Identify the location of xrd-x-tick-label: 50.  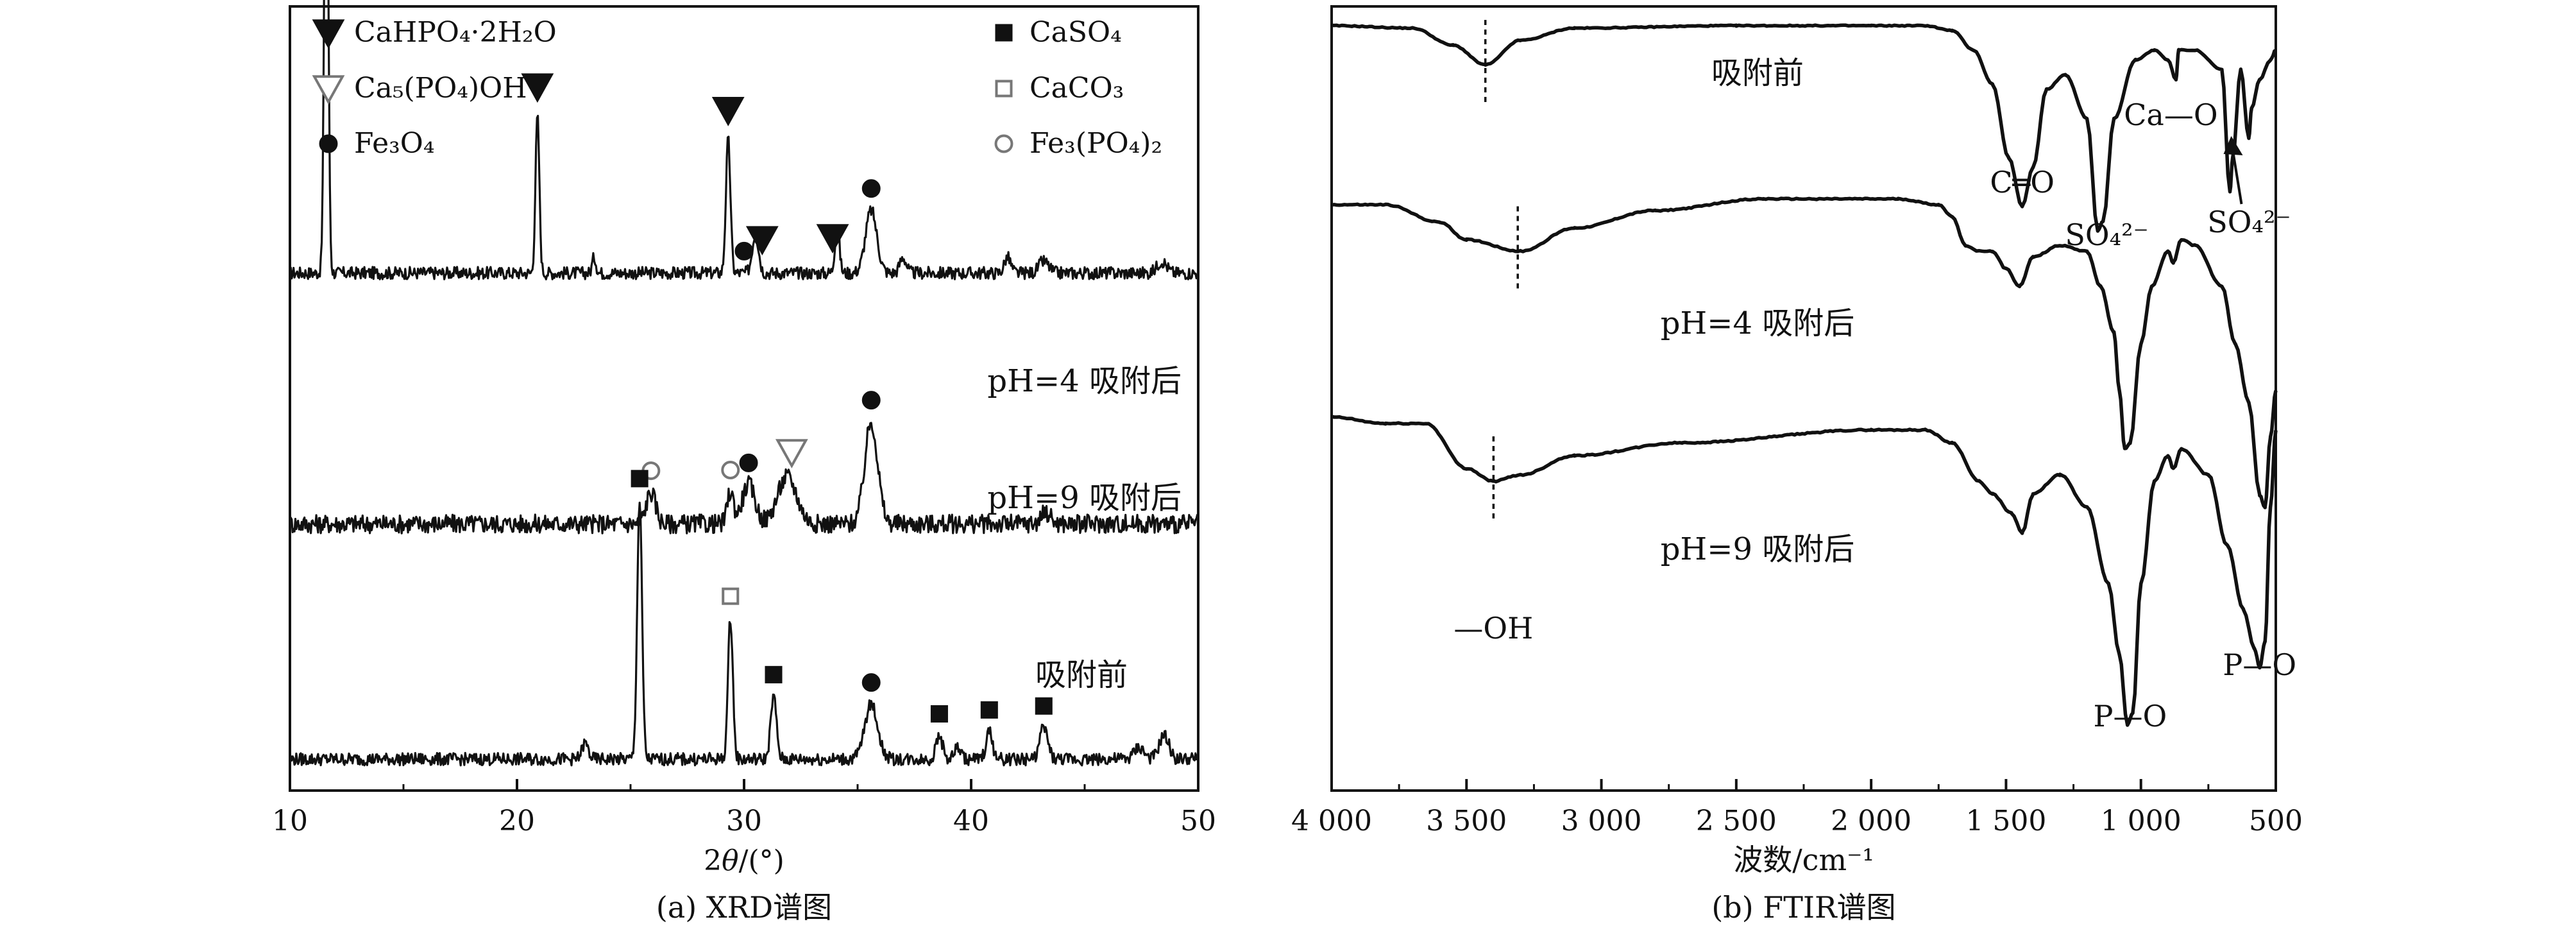
(1198, 821).